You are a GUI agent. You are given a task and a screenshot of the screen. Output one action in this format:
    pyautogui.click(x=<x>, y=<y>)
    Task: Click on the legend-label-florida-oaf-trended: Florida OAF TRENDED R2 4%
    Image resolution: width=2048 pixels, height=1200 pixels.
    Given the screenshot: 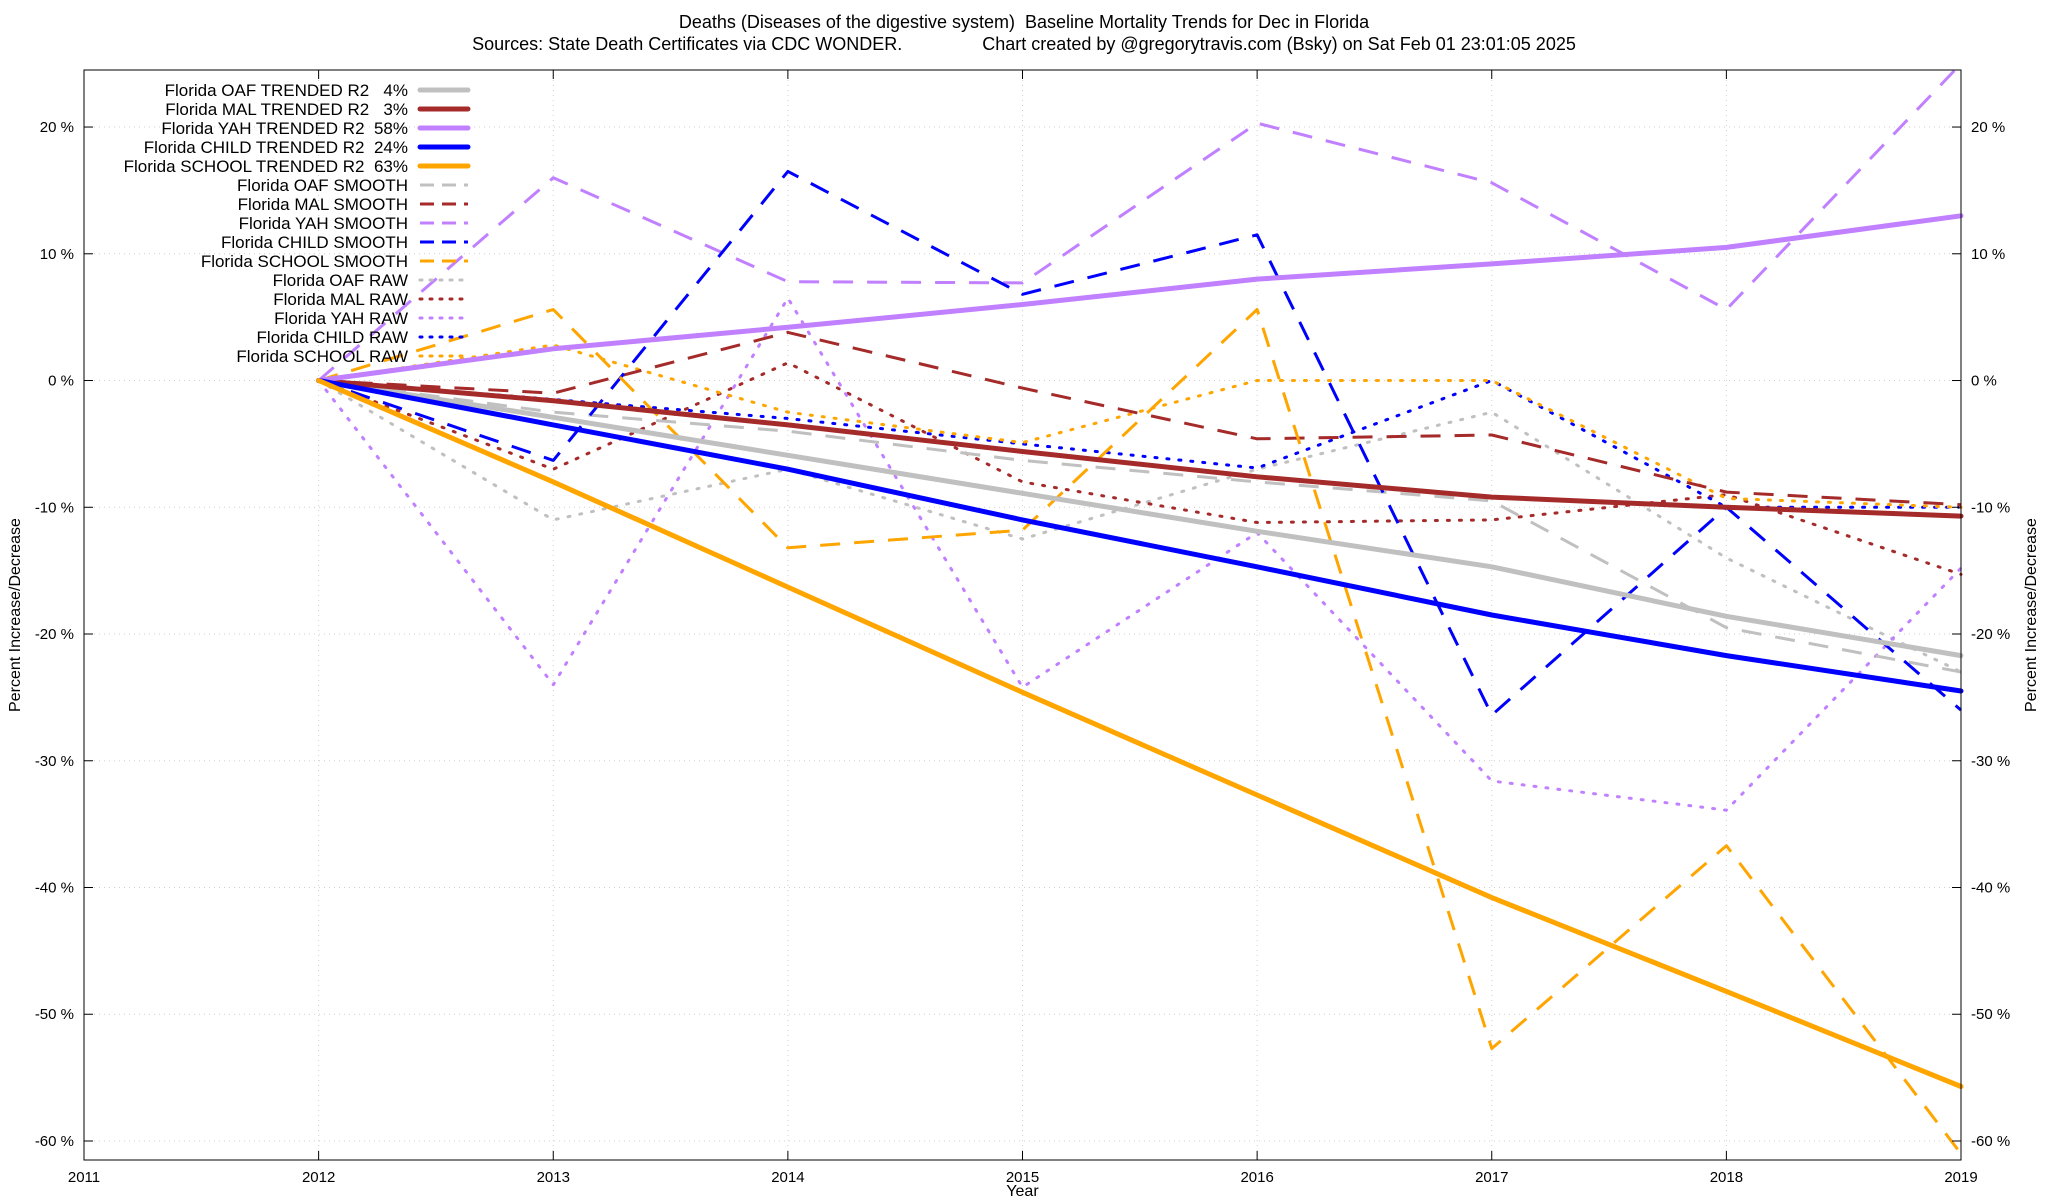 What is the action you would take?
    pyautogui.click(x=286, y=90)
    